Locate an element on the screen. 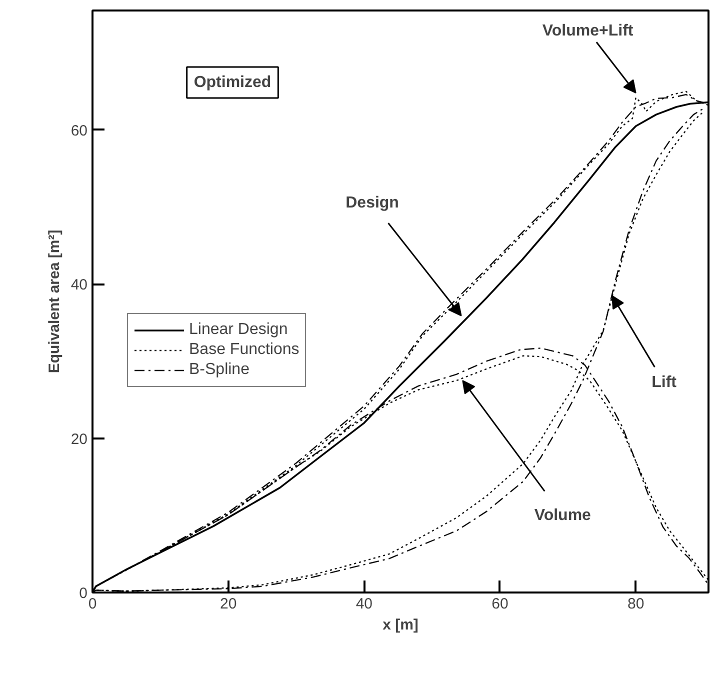  annotation: Lift is located at coordinates (665, 383).